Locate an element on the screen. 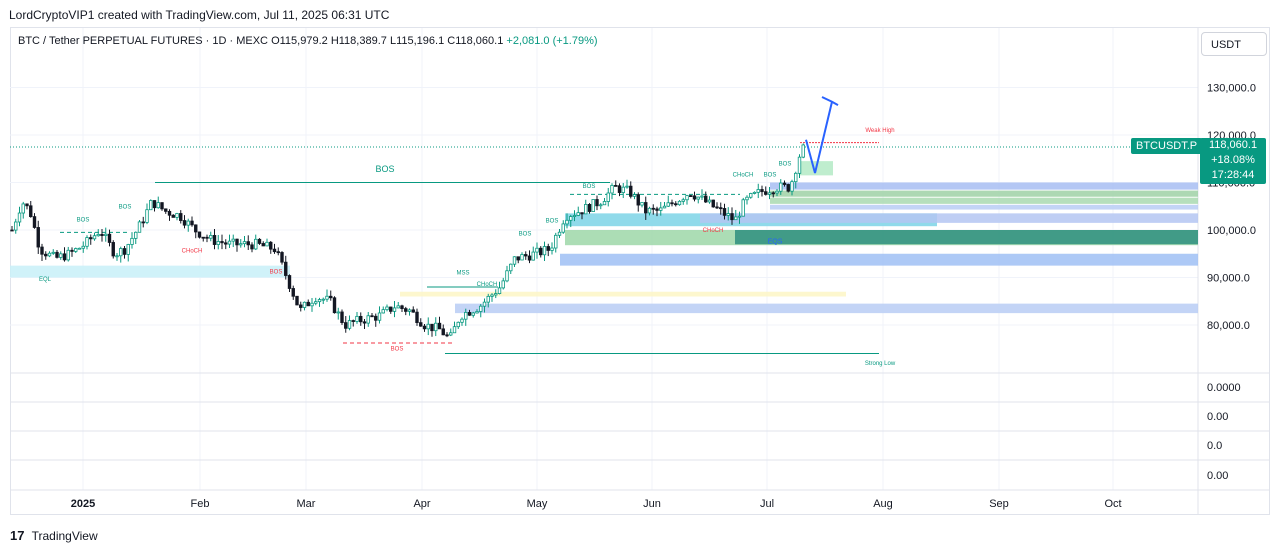  bos-bear-label: BOS is located at coordinates (397, 350).